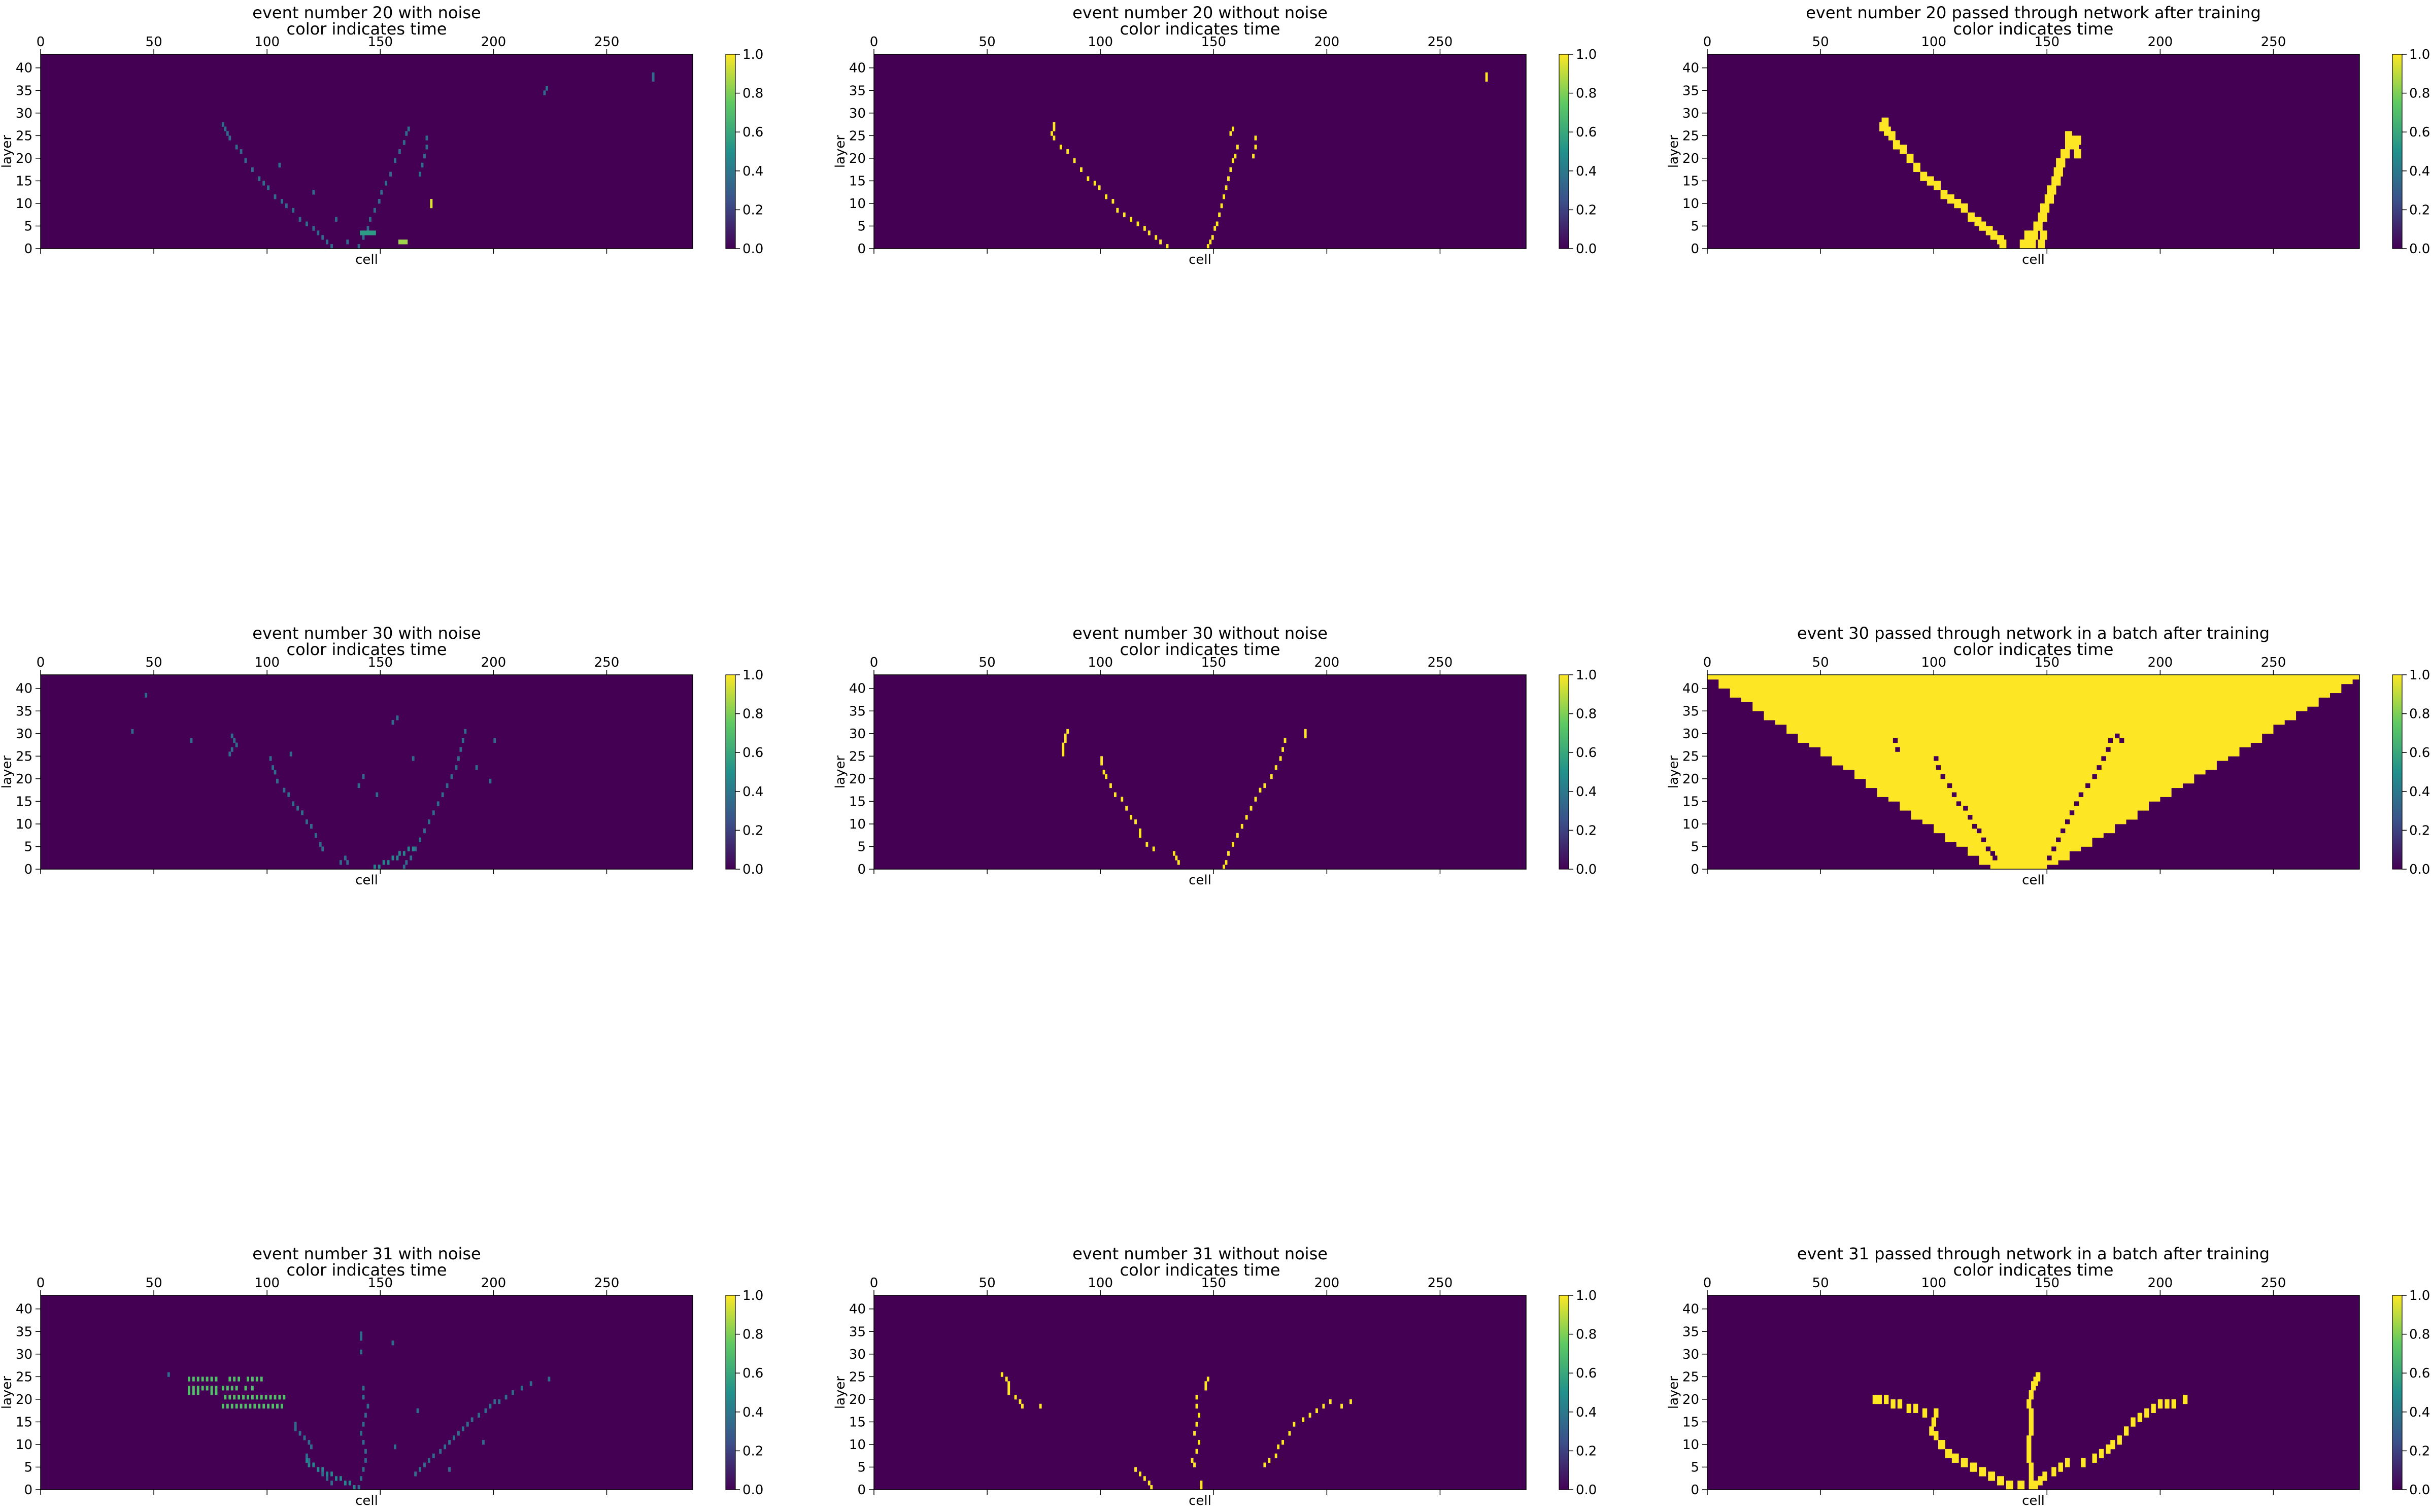 The height and width of the screenshot is (1512, 2431). I want to click on panel-subtitle: color indicates time, so click(2034, 649).